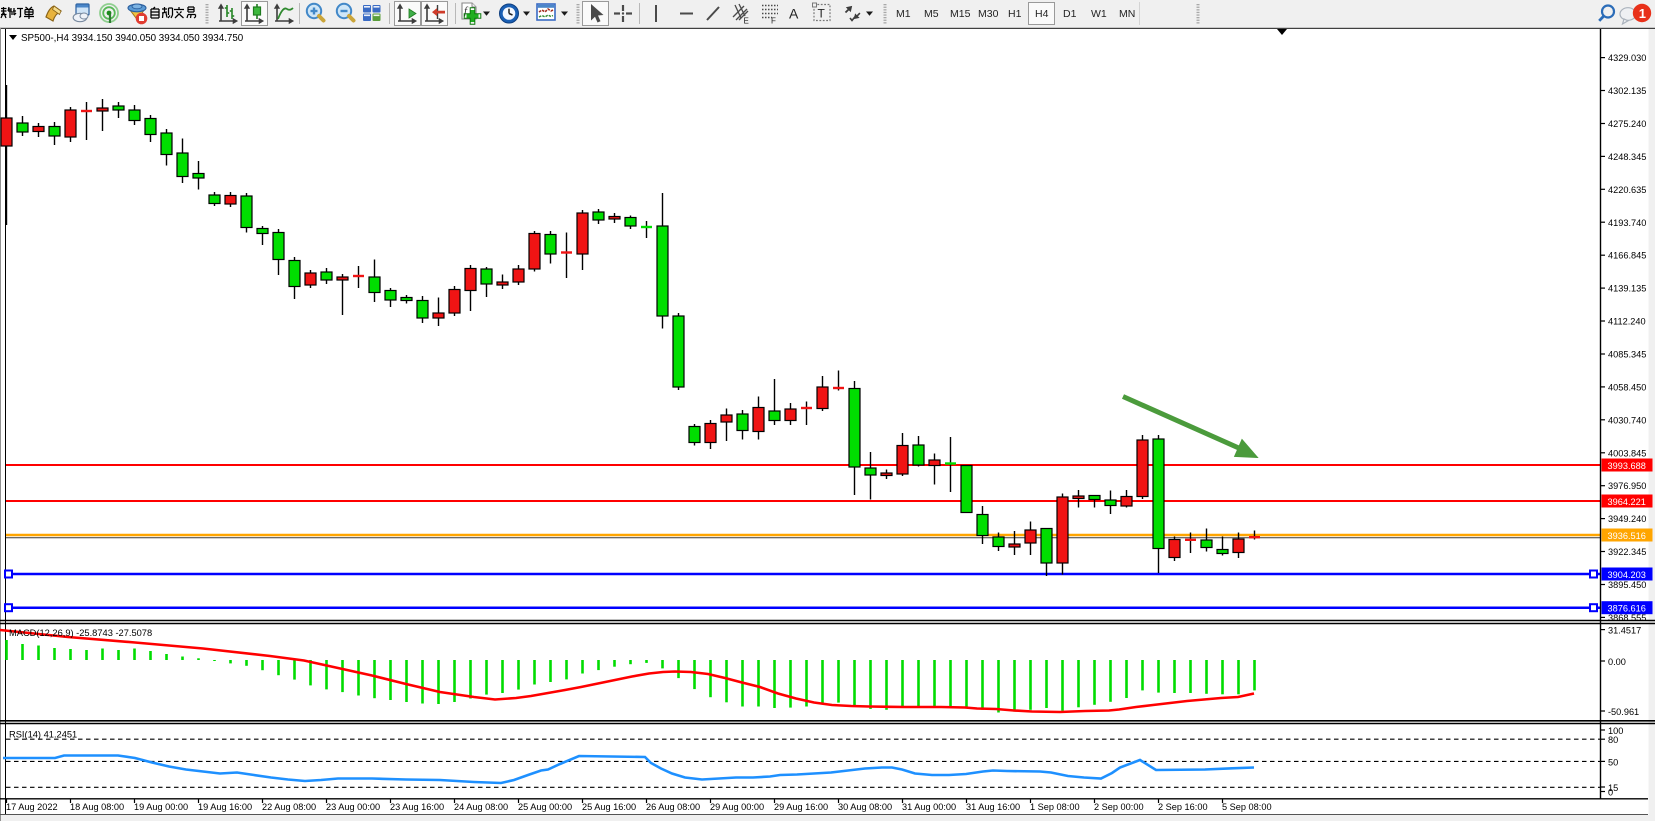  What do you see at coordinates (746, 21) in the screenshot?
I see `svg-text: E` at bounding box center [746, 21].